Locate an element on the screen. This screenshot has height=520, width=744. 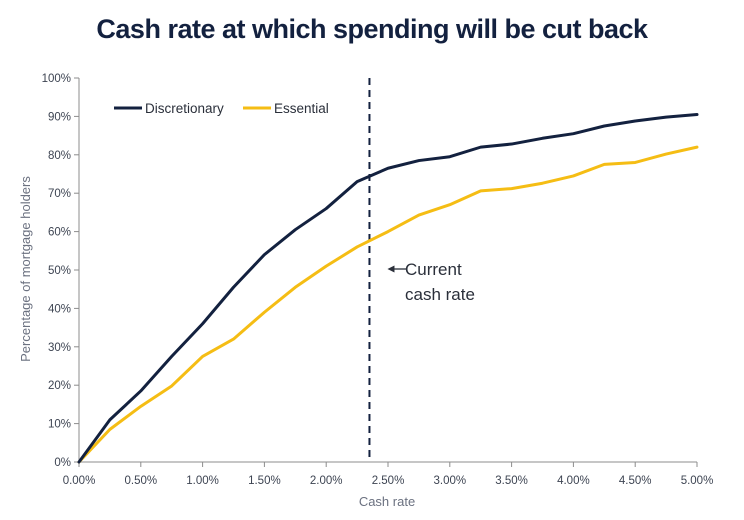
y-tick-label: 80% is located at coordinates (59, 156).